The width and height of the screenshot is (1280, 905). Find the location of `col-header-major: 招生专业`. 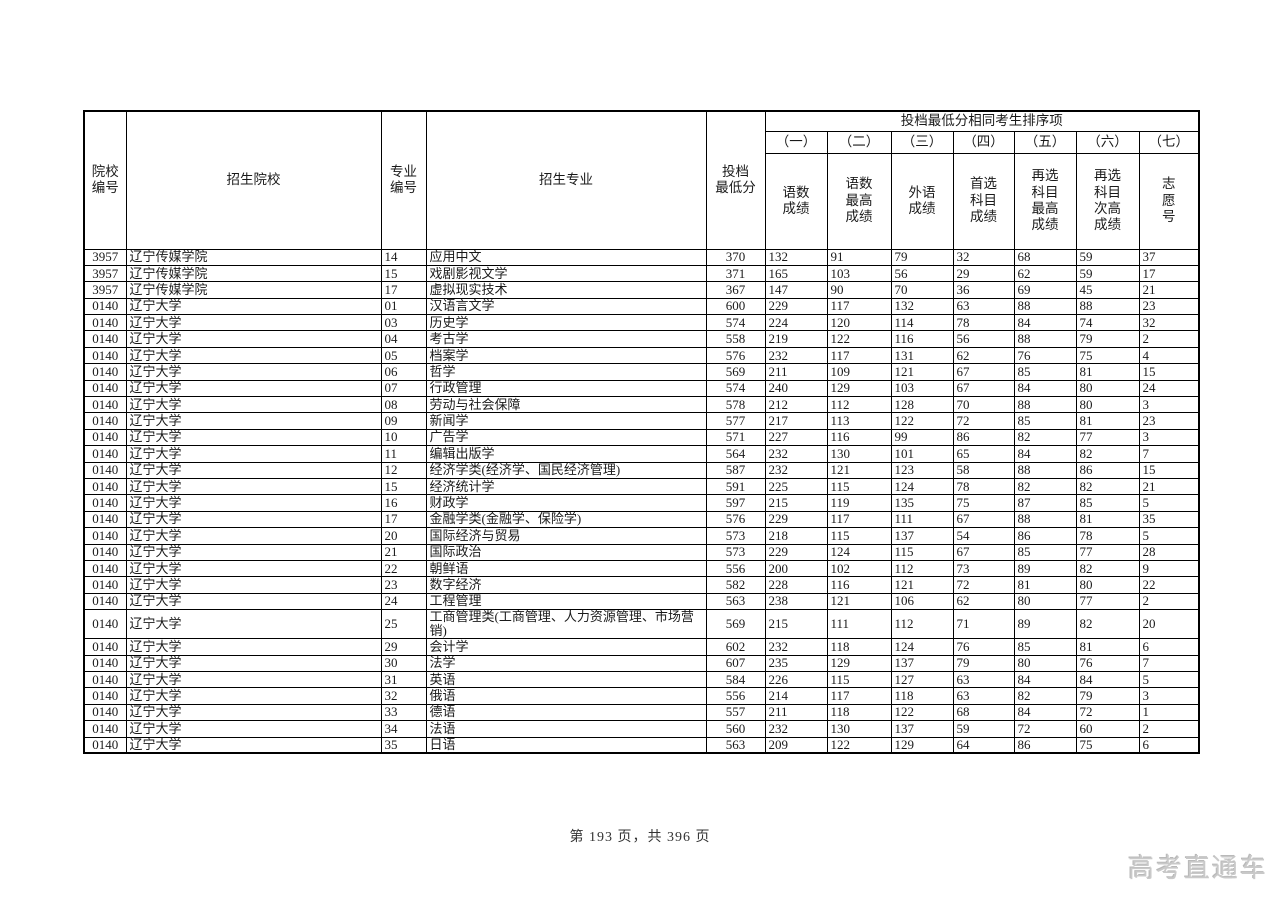

col-header-major: 招生专业 is located at coordinates (566, 180).